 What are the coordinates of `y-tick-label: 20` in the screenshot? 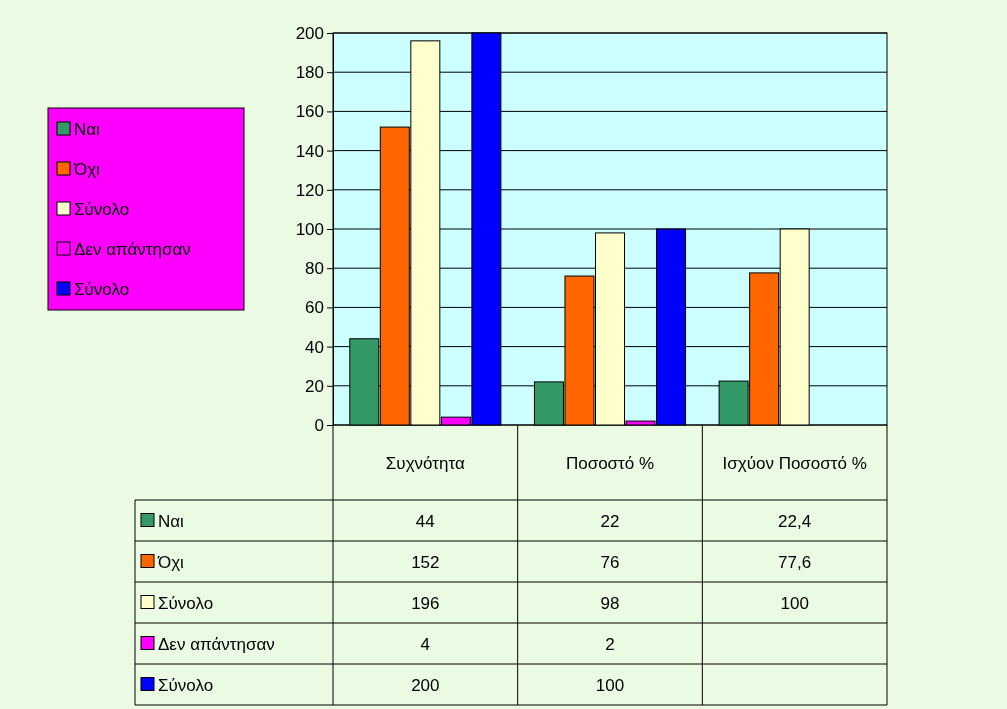 It's located at (314, 386).